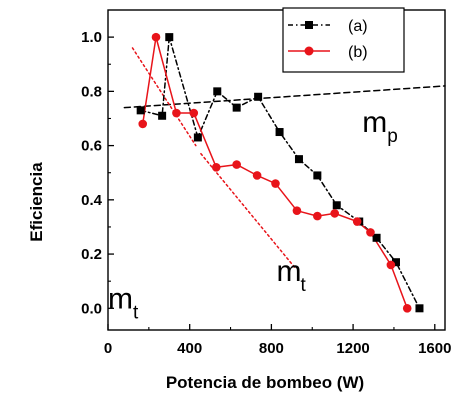 The width and height of the screenshot is (453, 398). Describe the element at coordinates (91, 146) in the screenshot. I see `y-tick-label: 0.6` at that location.